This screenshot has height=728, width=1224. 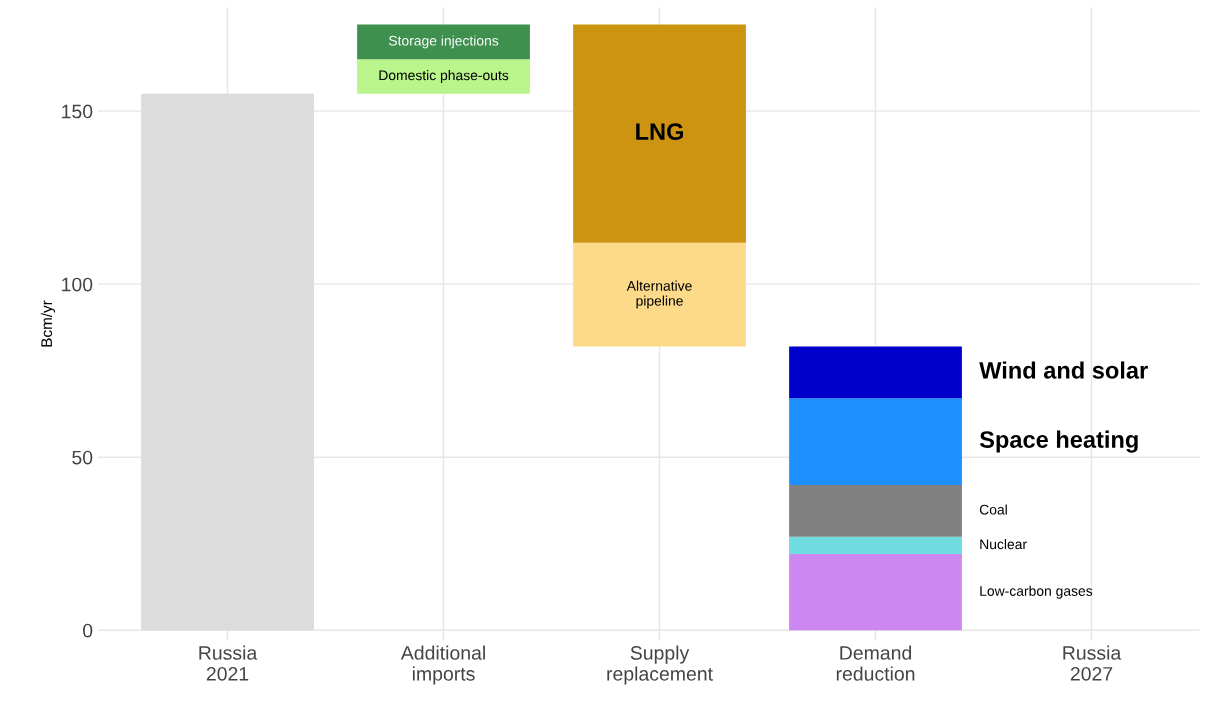 I want to click on x-tick-label: Supply replacement, so click(x=660, y=665).